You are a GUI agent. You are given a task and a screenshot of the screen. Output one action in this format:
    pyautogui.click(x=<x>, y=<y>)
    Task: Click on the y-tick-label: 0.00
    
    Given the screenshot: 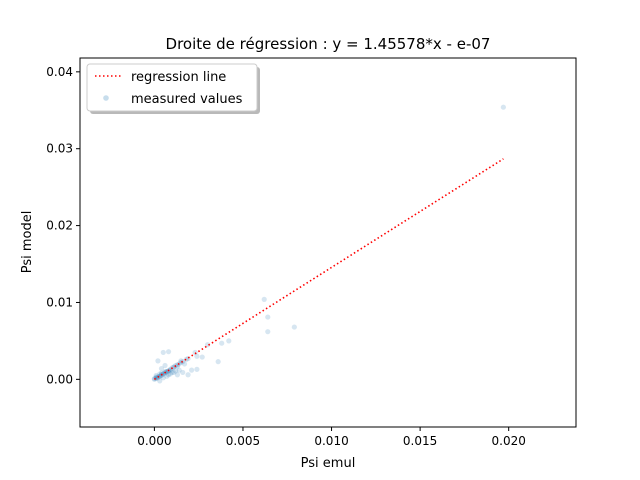 What is the action you would take?
    pyautogui.click(x=59, y=379)
    